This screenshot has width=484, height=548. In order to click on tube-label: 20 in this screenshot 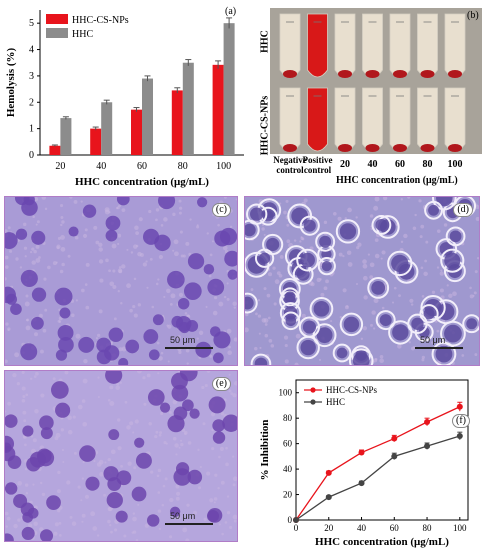, I will do `click(345, 164)`.